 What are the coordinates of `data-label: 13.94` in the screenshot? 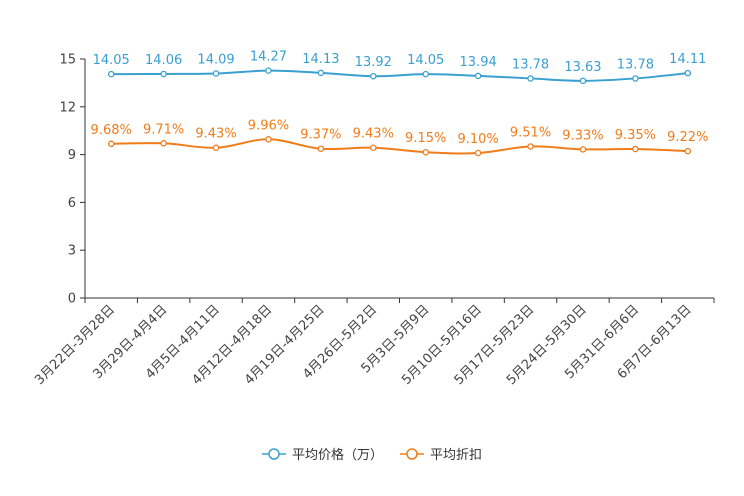 It's located at (478, 62).